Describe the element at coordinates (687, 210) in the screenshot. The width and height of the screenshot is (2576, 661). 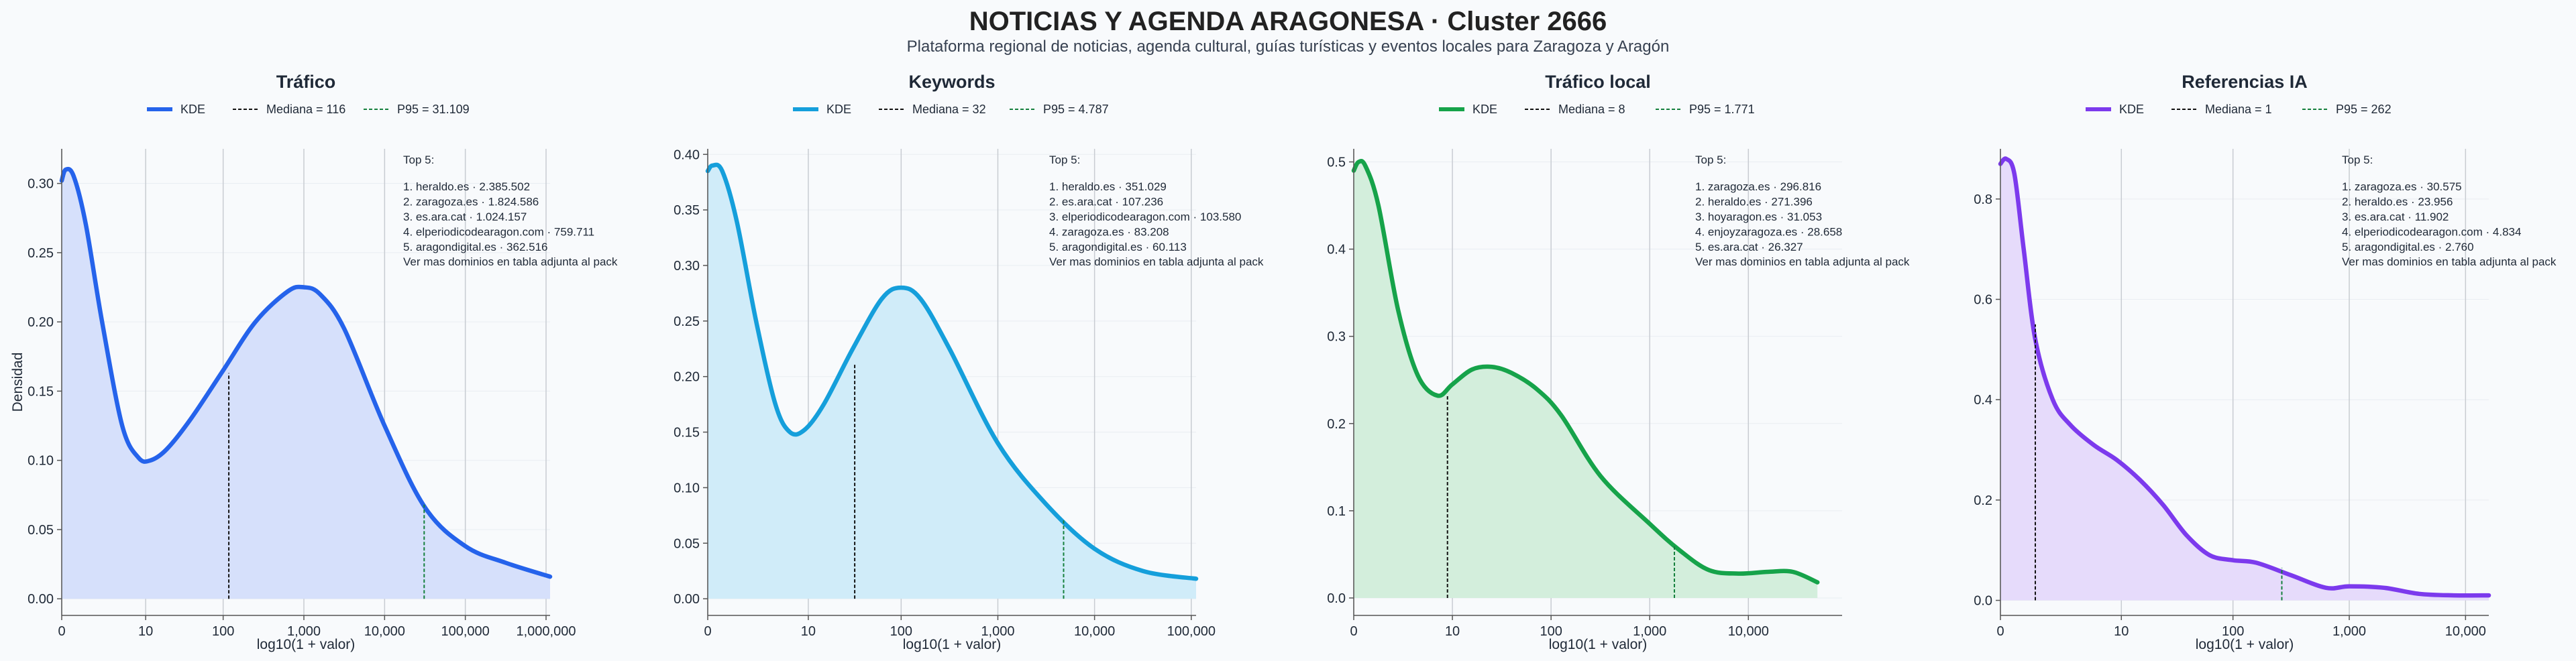
I see `y-tick-label: 0.35` at that location.